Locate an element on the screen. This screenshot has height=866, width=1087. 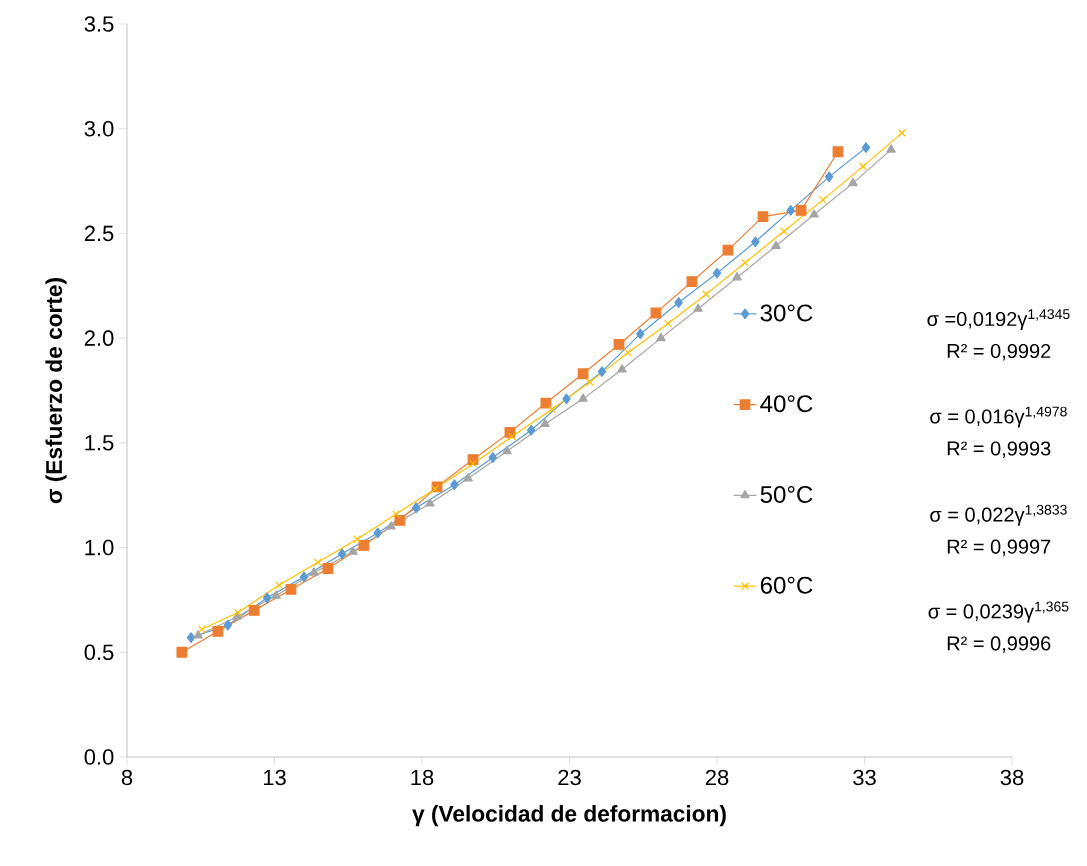
legend-label: 60°C is located at coordinates (786, 585).